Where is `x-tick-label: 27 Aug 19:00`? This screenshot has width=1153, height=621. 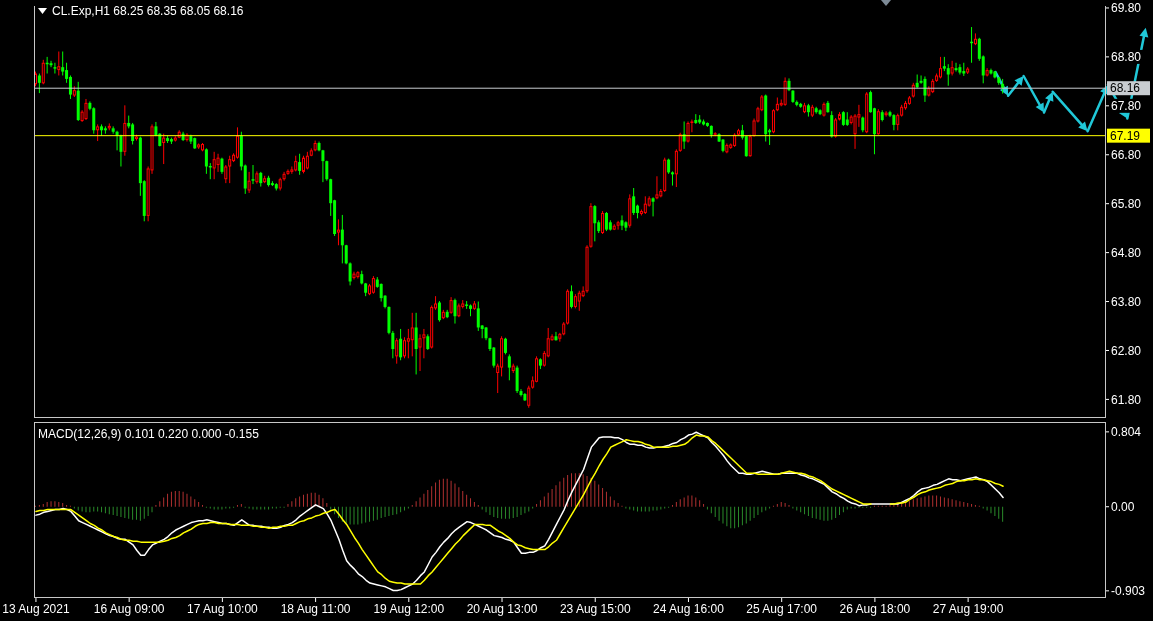 x-tick-label: 27 Aug 19:00 is located at coordinates (968, 608).